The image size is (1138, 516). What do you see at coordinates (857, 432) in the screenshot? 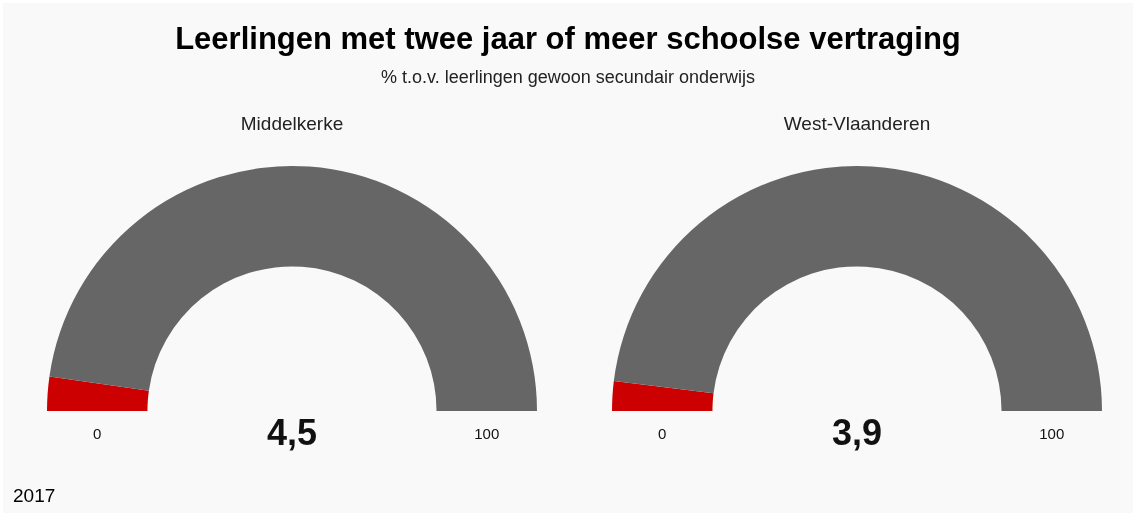
I see `text: 3,9` at bounding box center [857, 432].